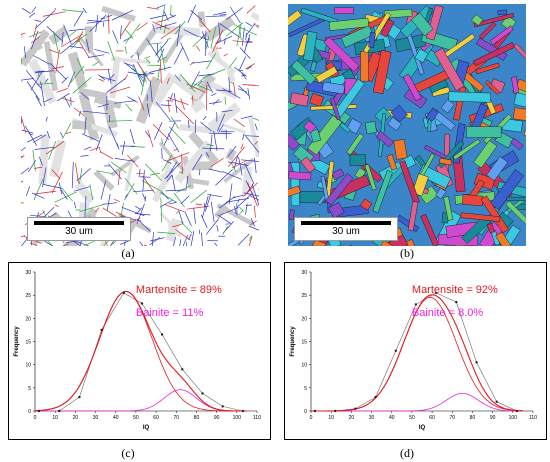  Describe the element at coordinates (447, 313) in the screenshot. I see `bainite-annotation: Bainite = 8.0%` at that location.